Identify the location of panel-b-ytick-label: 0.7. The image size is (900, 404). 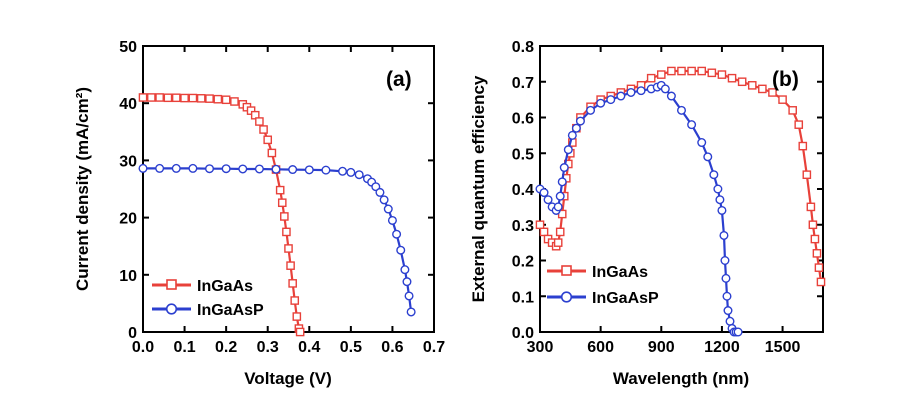
(523, 83).